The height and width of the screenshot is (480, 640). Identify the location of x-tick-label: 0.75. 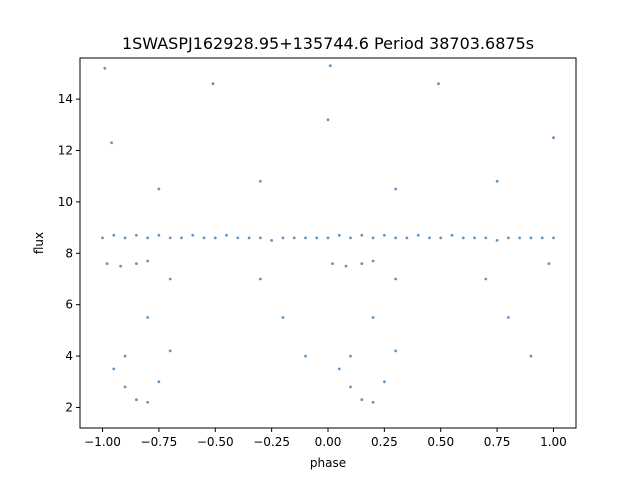
(497, 442).